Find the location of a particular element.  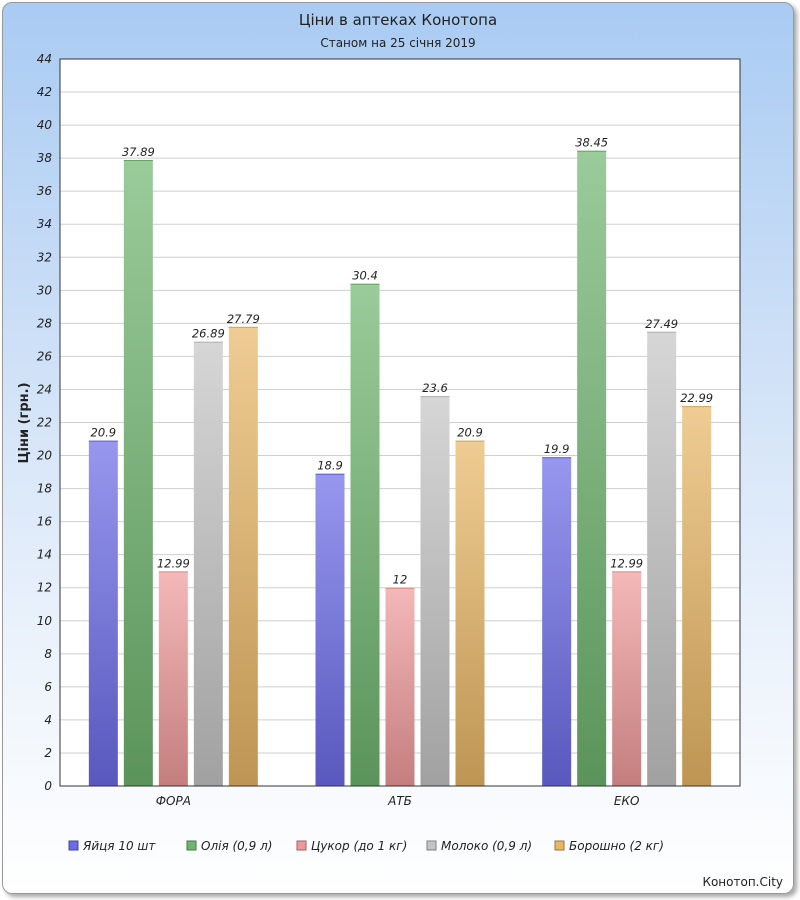

x-tick-label: ЕКО is located at coordinates (627, 801).